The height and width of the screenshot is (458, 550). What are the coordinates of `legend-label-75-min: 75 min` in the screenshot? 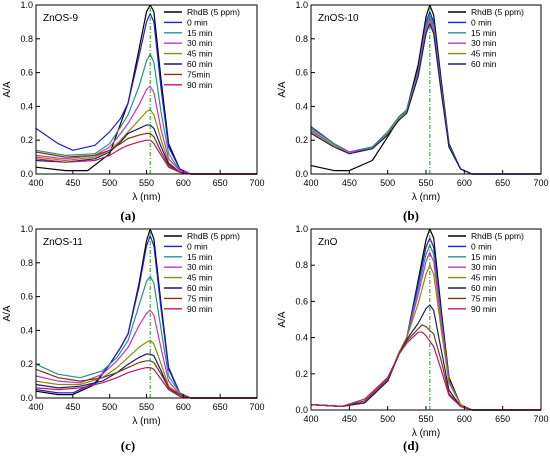 It's located at (484, 298).